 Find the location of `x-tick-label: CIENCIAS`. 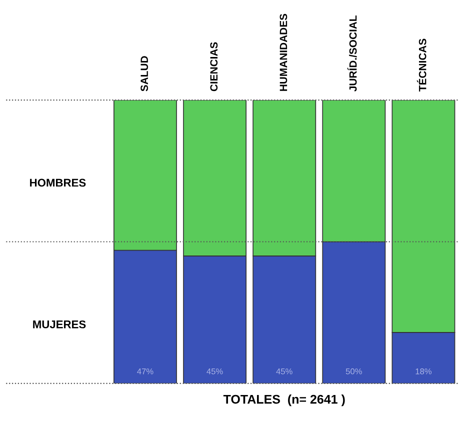

x-tick-label: CIENCIAS is located at coordinates (214, 67).